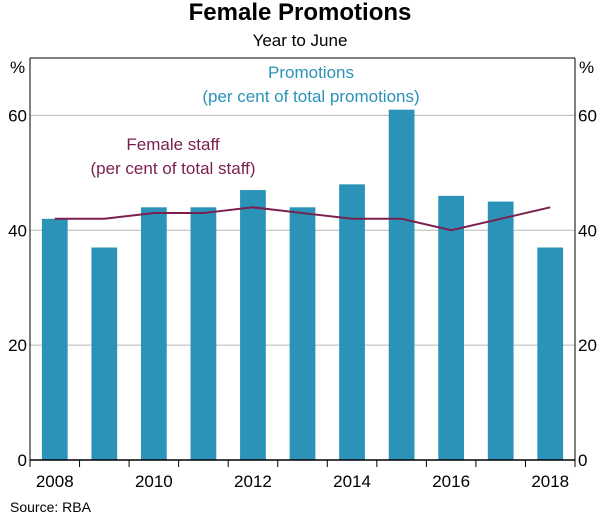 The width and height of the screenshot is (600, 523). I want to click on bar-2013, so click(302, 333).